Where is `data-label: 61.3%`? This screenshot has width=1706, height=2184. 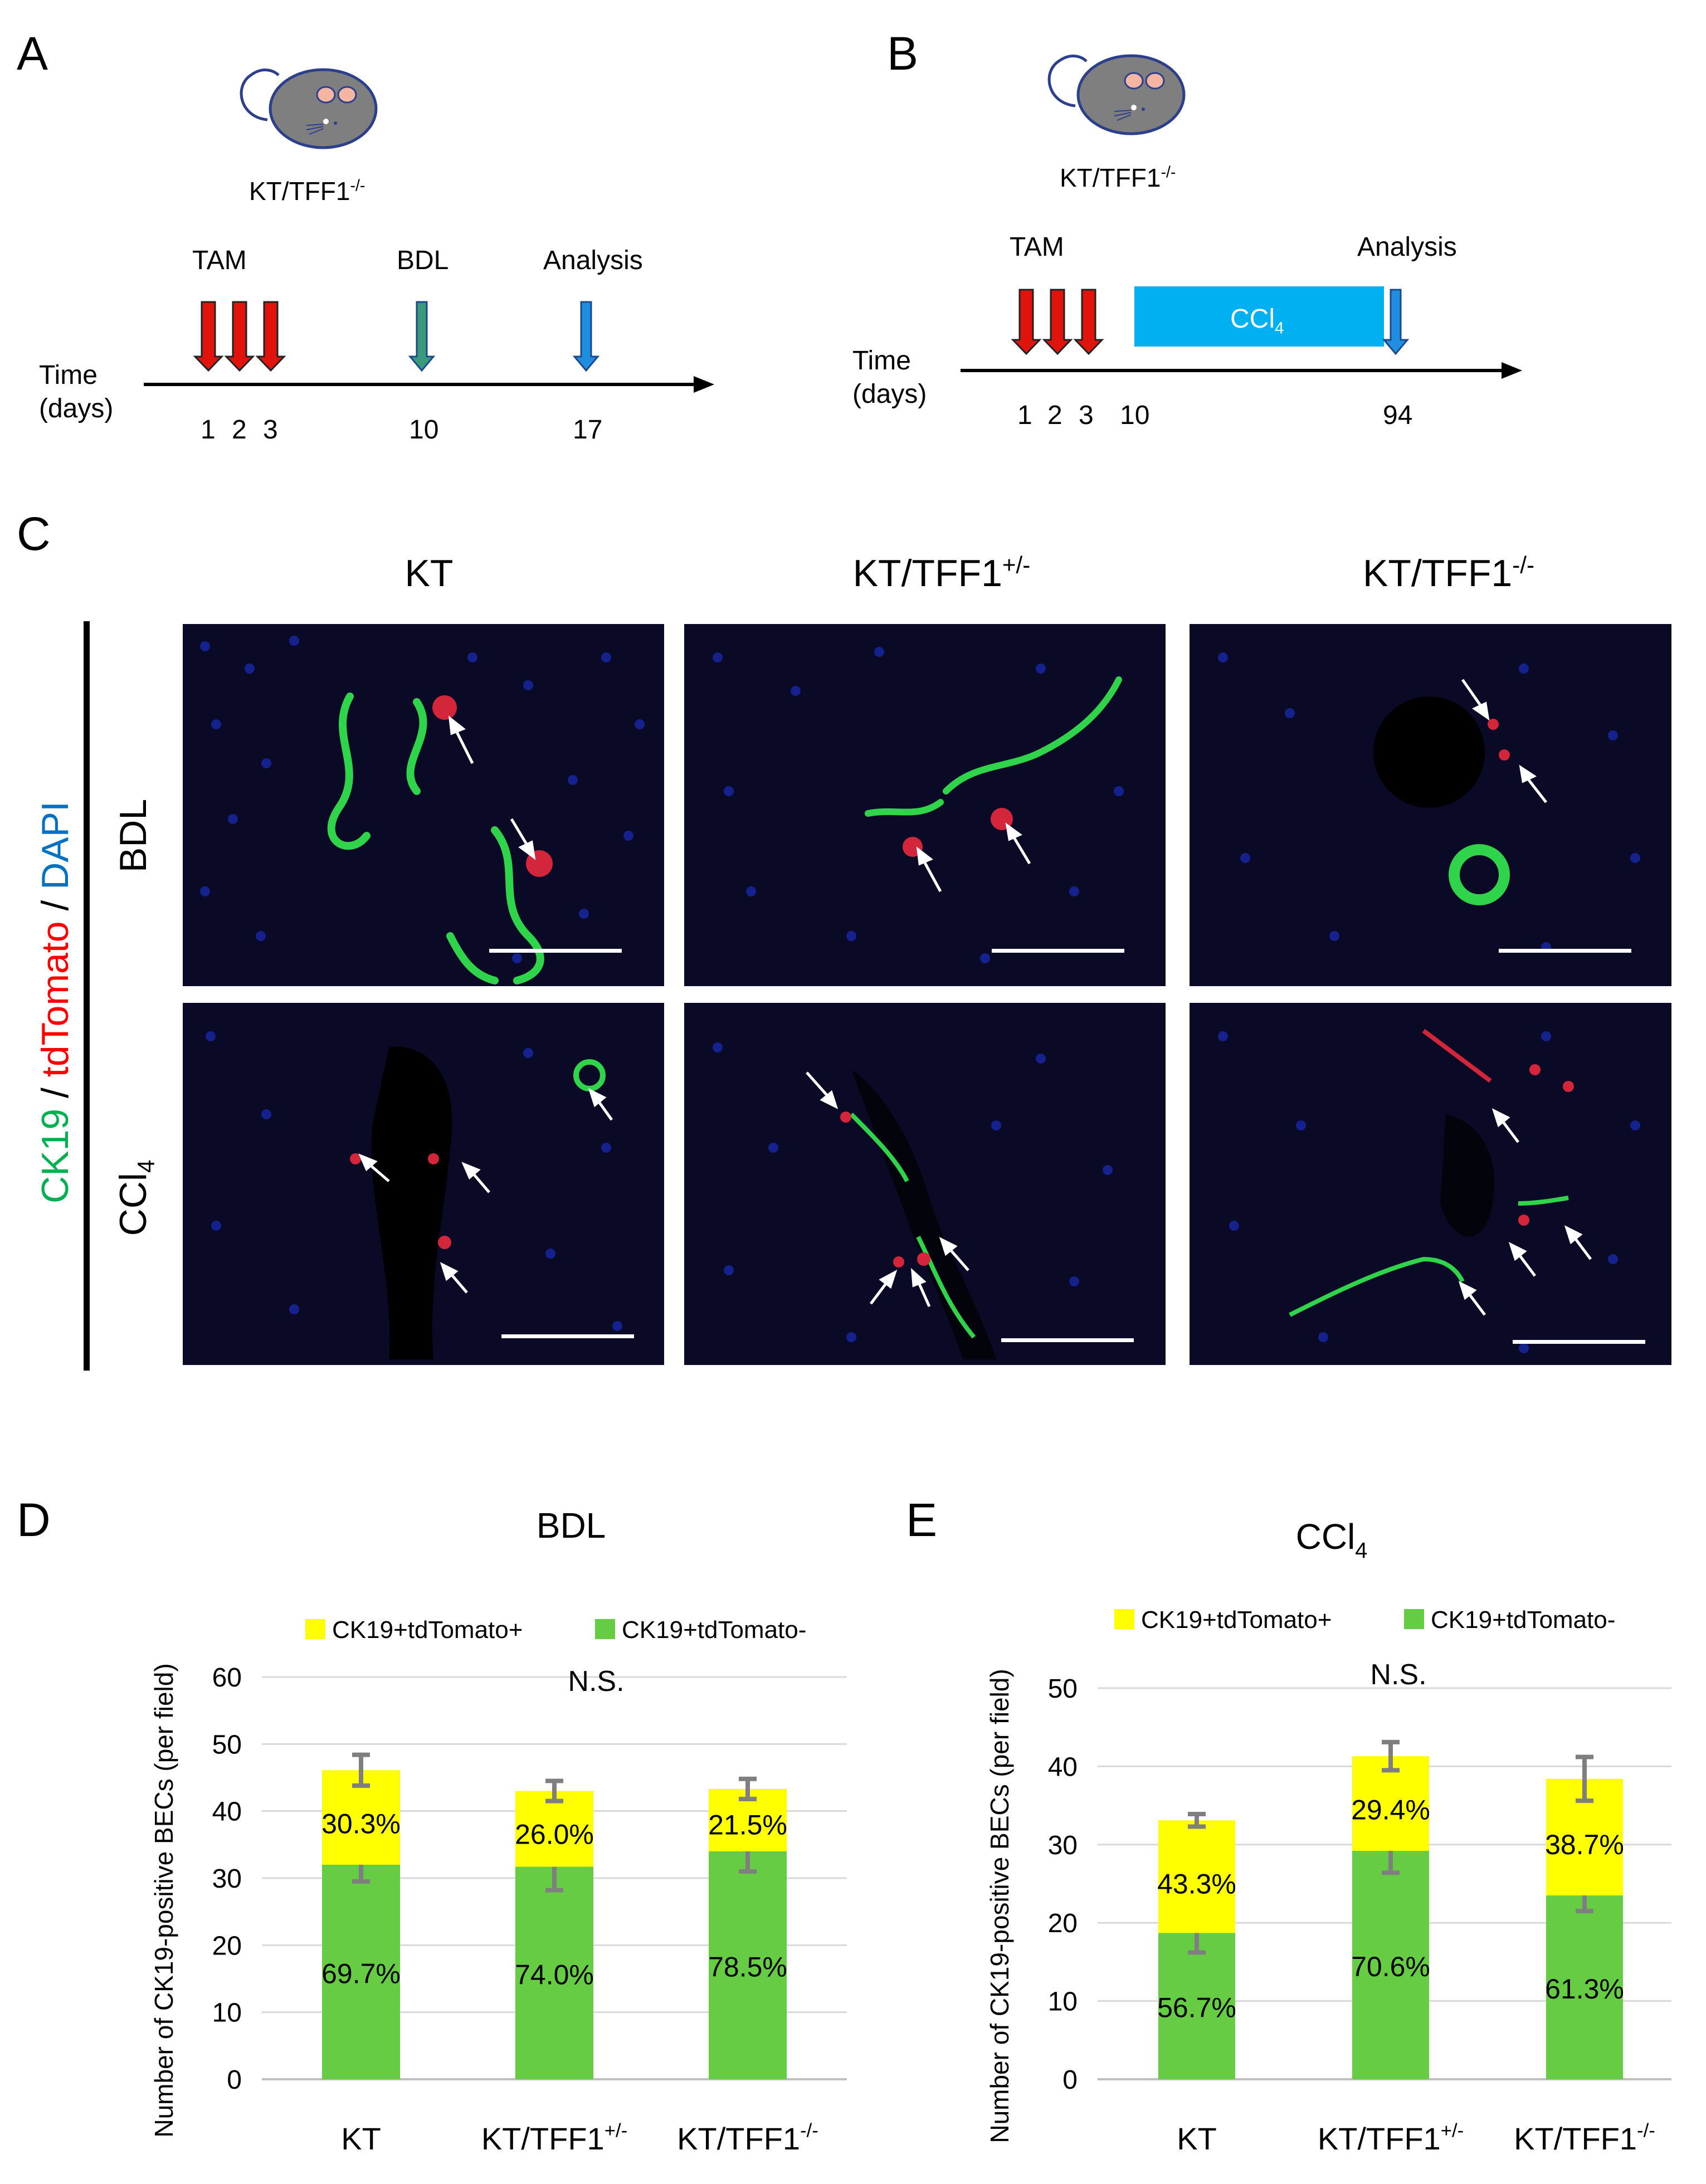 data-label: 61.3% is located at coordinates (1585, 1989).